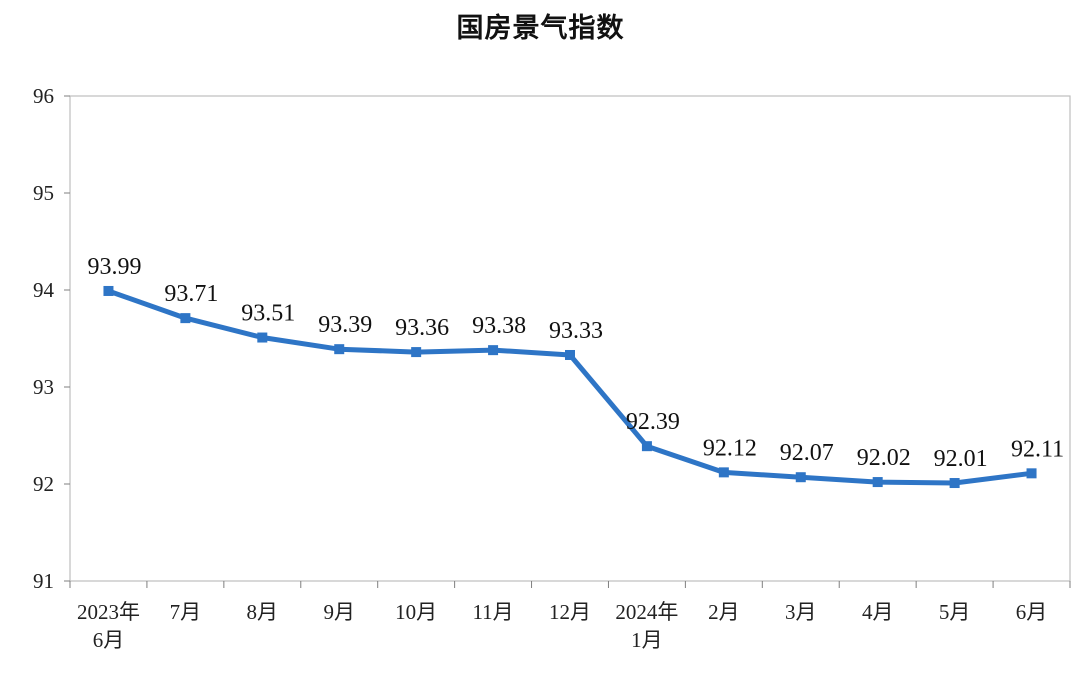 The height and width of the screenshot is (694, 1081). What do you see at coordinates (108, 626) in the screenshot?
I see `x-tick-label: 2023年 6月` at bounding box center [108, 626].